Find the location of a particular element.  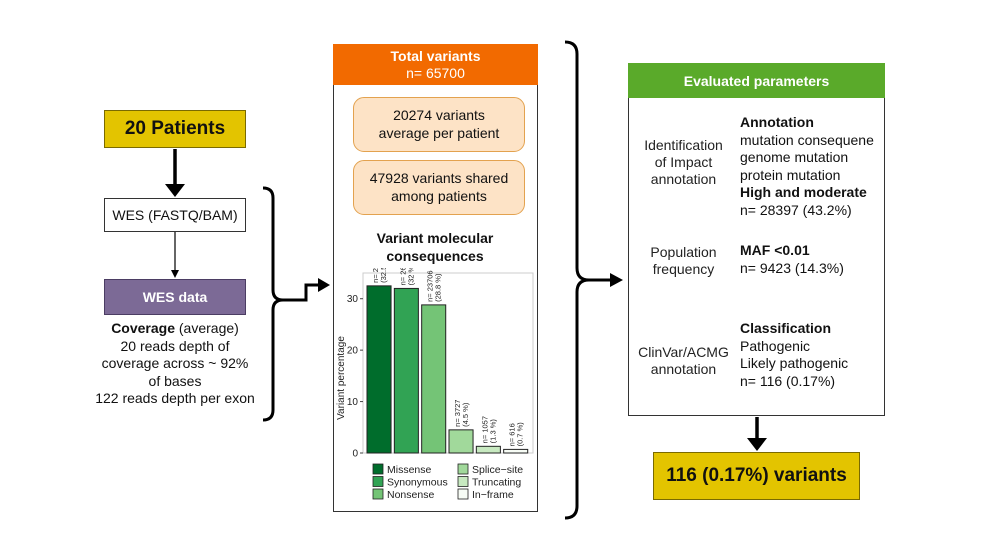

left-brace is located at coordinates (273, 304).